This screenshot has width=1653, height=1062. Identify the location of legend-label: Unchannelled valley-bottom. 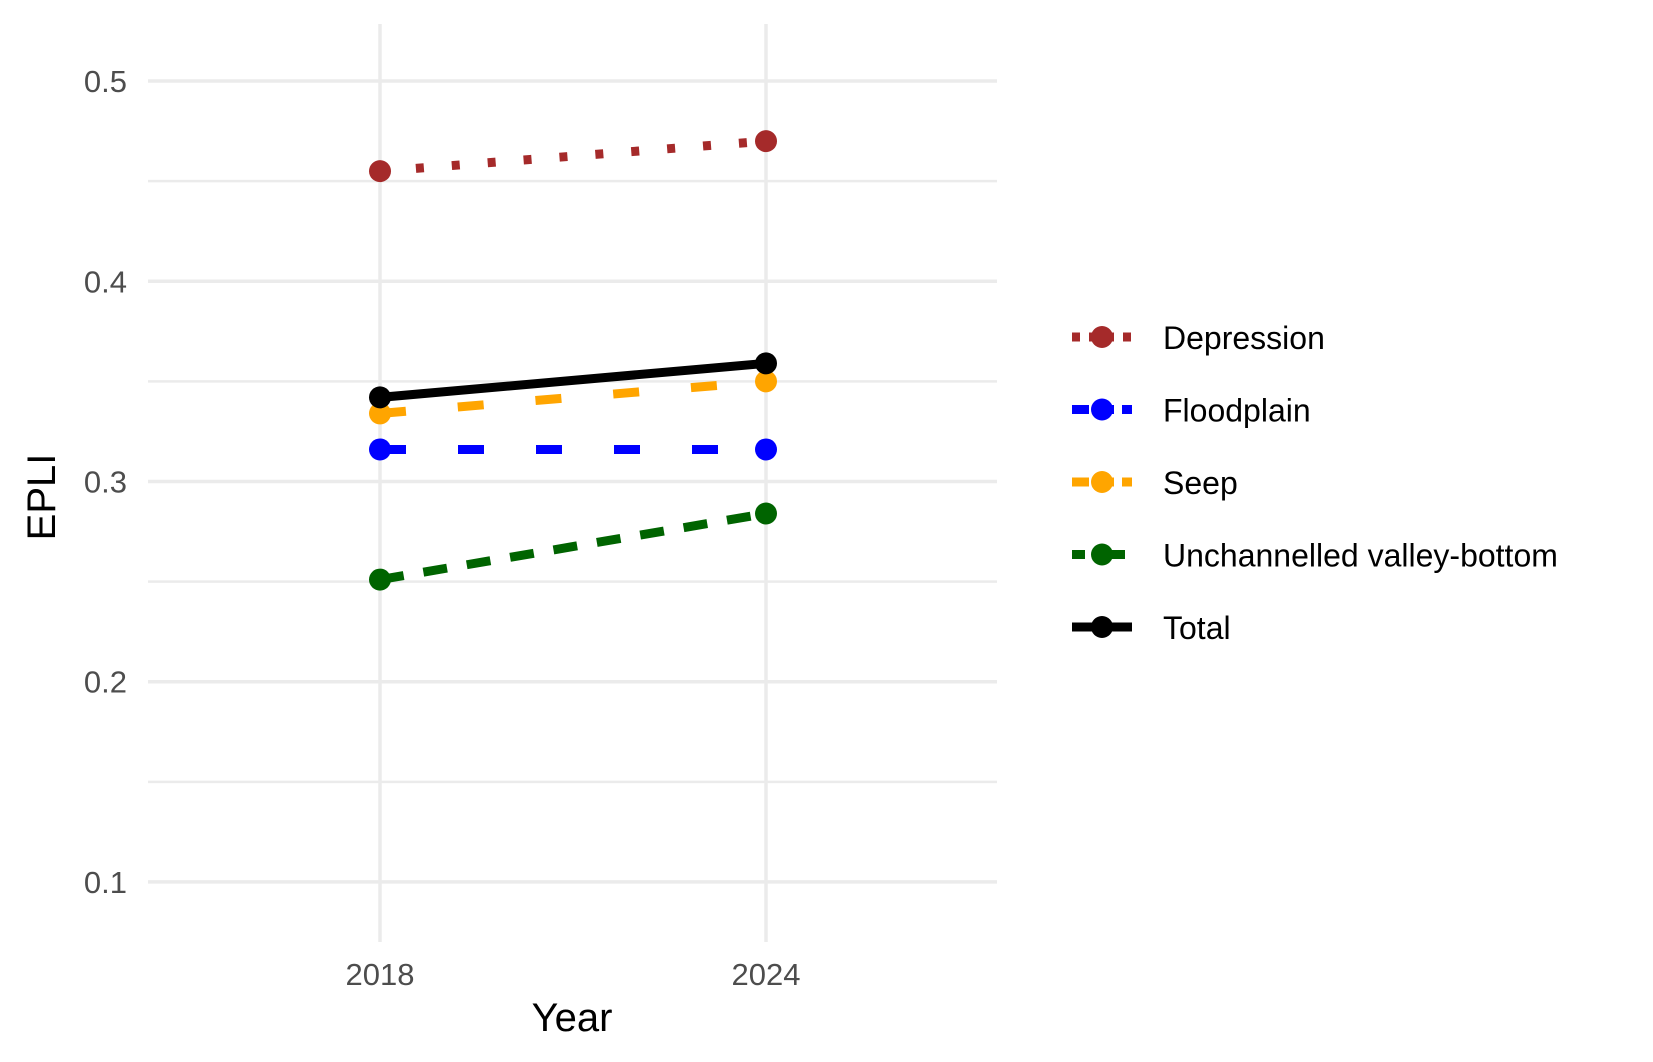
(1360, 556).